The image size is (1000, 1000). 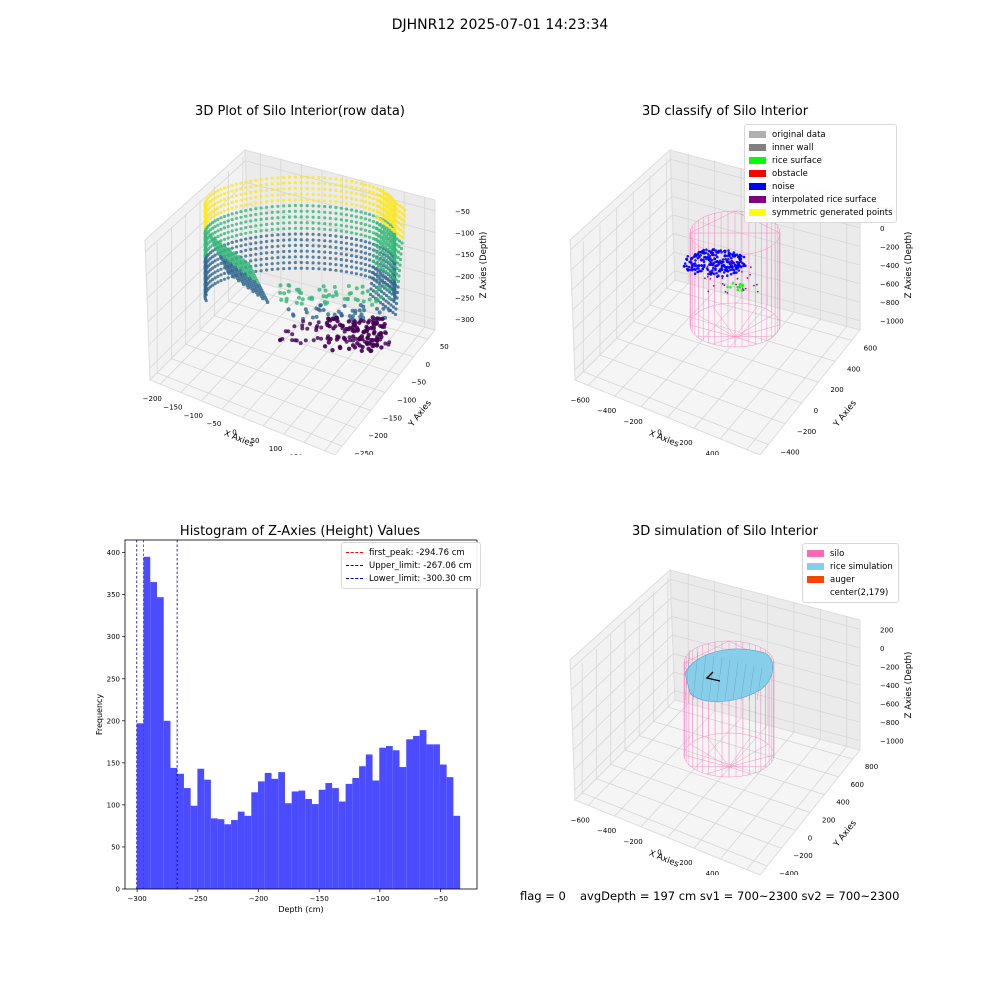 What do you see at coordinates (820, 147) in the screenshot?
I see `legend-item: inner wall` at bounding box center [820, 147].